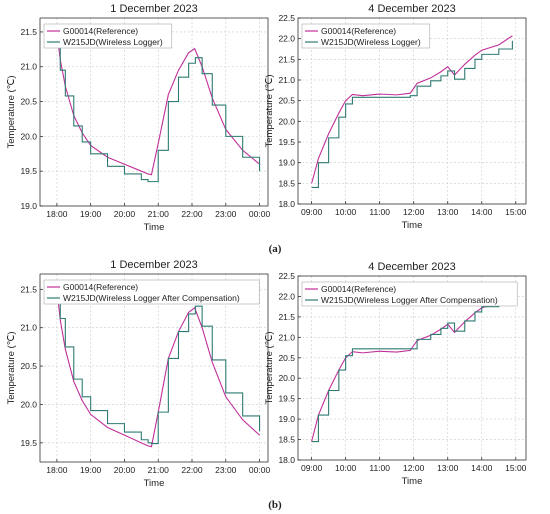 Image resolution: width=550 pixels, height=514 pixels. What do you see at coordinates (275, 505) in the screenshot?
I see `panel-label-b: (b)` at bounding box center [275, 505].